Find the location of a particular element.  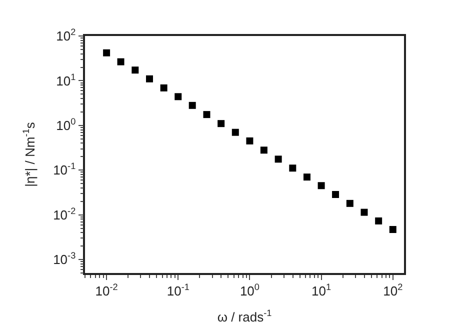

x-tick-label: 10$^{-2}$ is located at coordinates (106, 290).